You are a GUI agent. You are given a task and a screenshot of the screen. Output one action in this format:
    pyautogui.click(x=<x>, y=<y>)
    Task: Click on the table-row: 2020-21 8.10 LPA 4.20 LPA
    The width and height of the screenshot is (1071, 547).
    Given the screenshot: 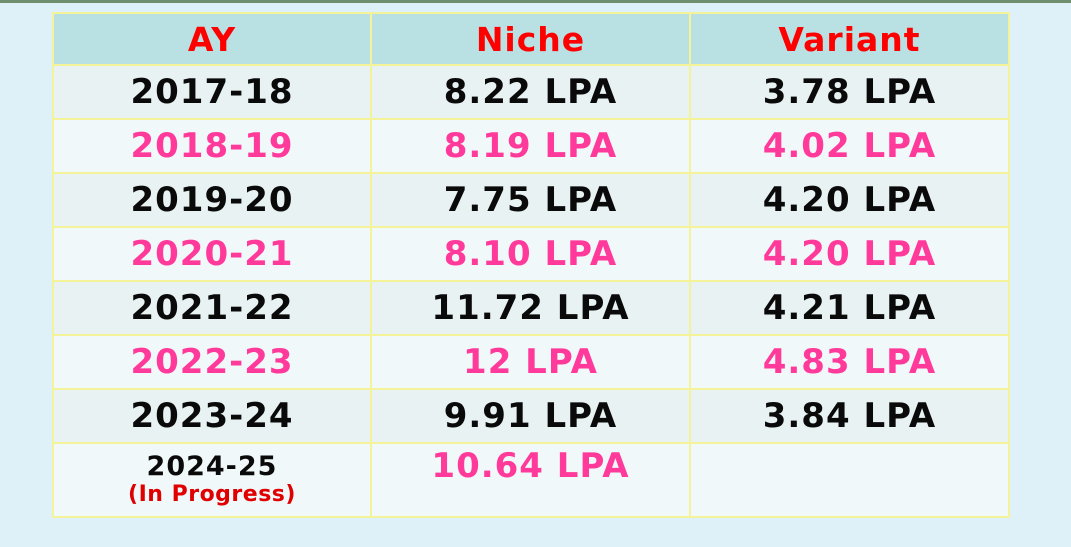 What is the action you would take?
    pyautogui.click(x=531, y=254)
    